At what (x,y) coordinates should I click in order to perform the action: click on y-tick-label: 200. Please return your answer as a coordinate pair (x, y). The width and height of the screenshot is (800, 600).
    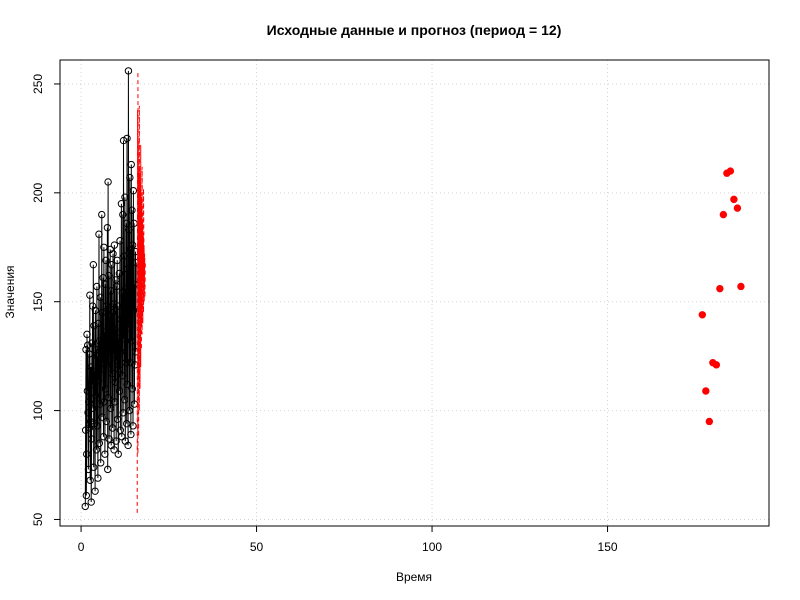
    Looking at the image, I should click on (38, 192).